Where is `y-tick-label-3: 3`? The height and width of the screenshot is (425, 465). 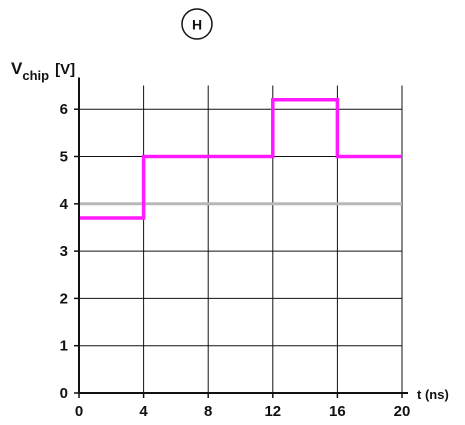 y-tick-label-3: 3 is located at coordinates (64, 251).